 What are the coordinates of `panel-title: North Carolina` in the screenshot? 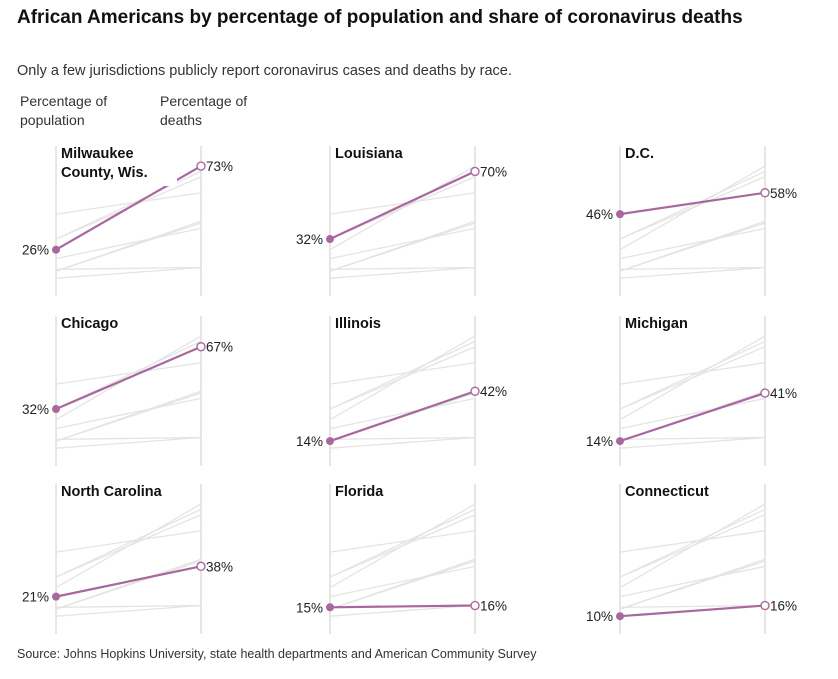 It's located at (112, 492).